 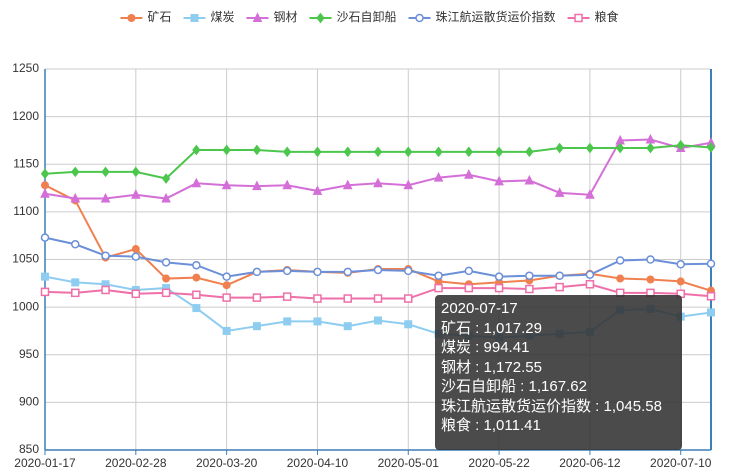 What do you see at coordinates (367, 16) in the screenshot?
I see `legend-label: 沙石自卸船` at bounding box center [367, 16].